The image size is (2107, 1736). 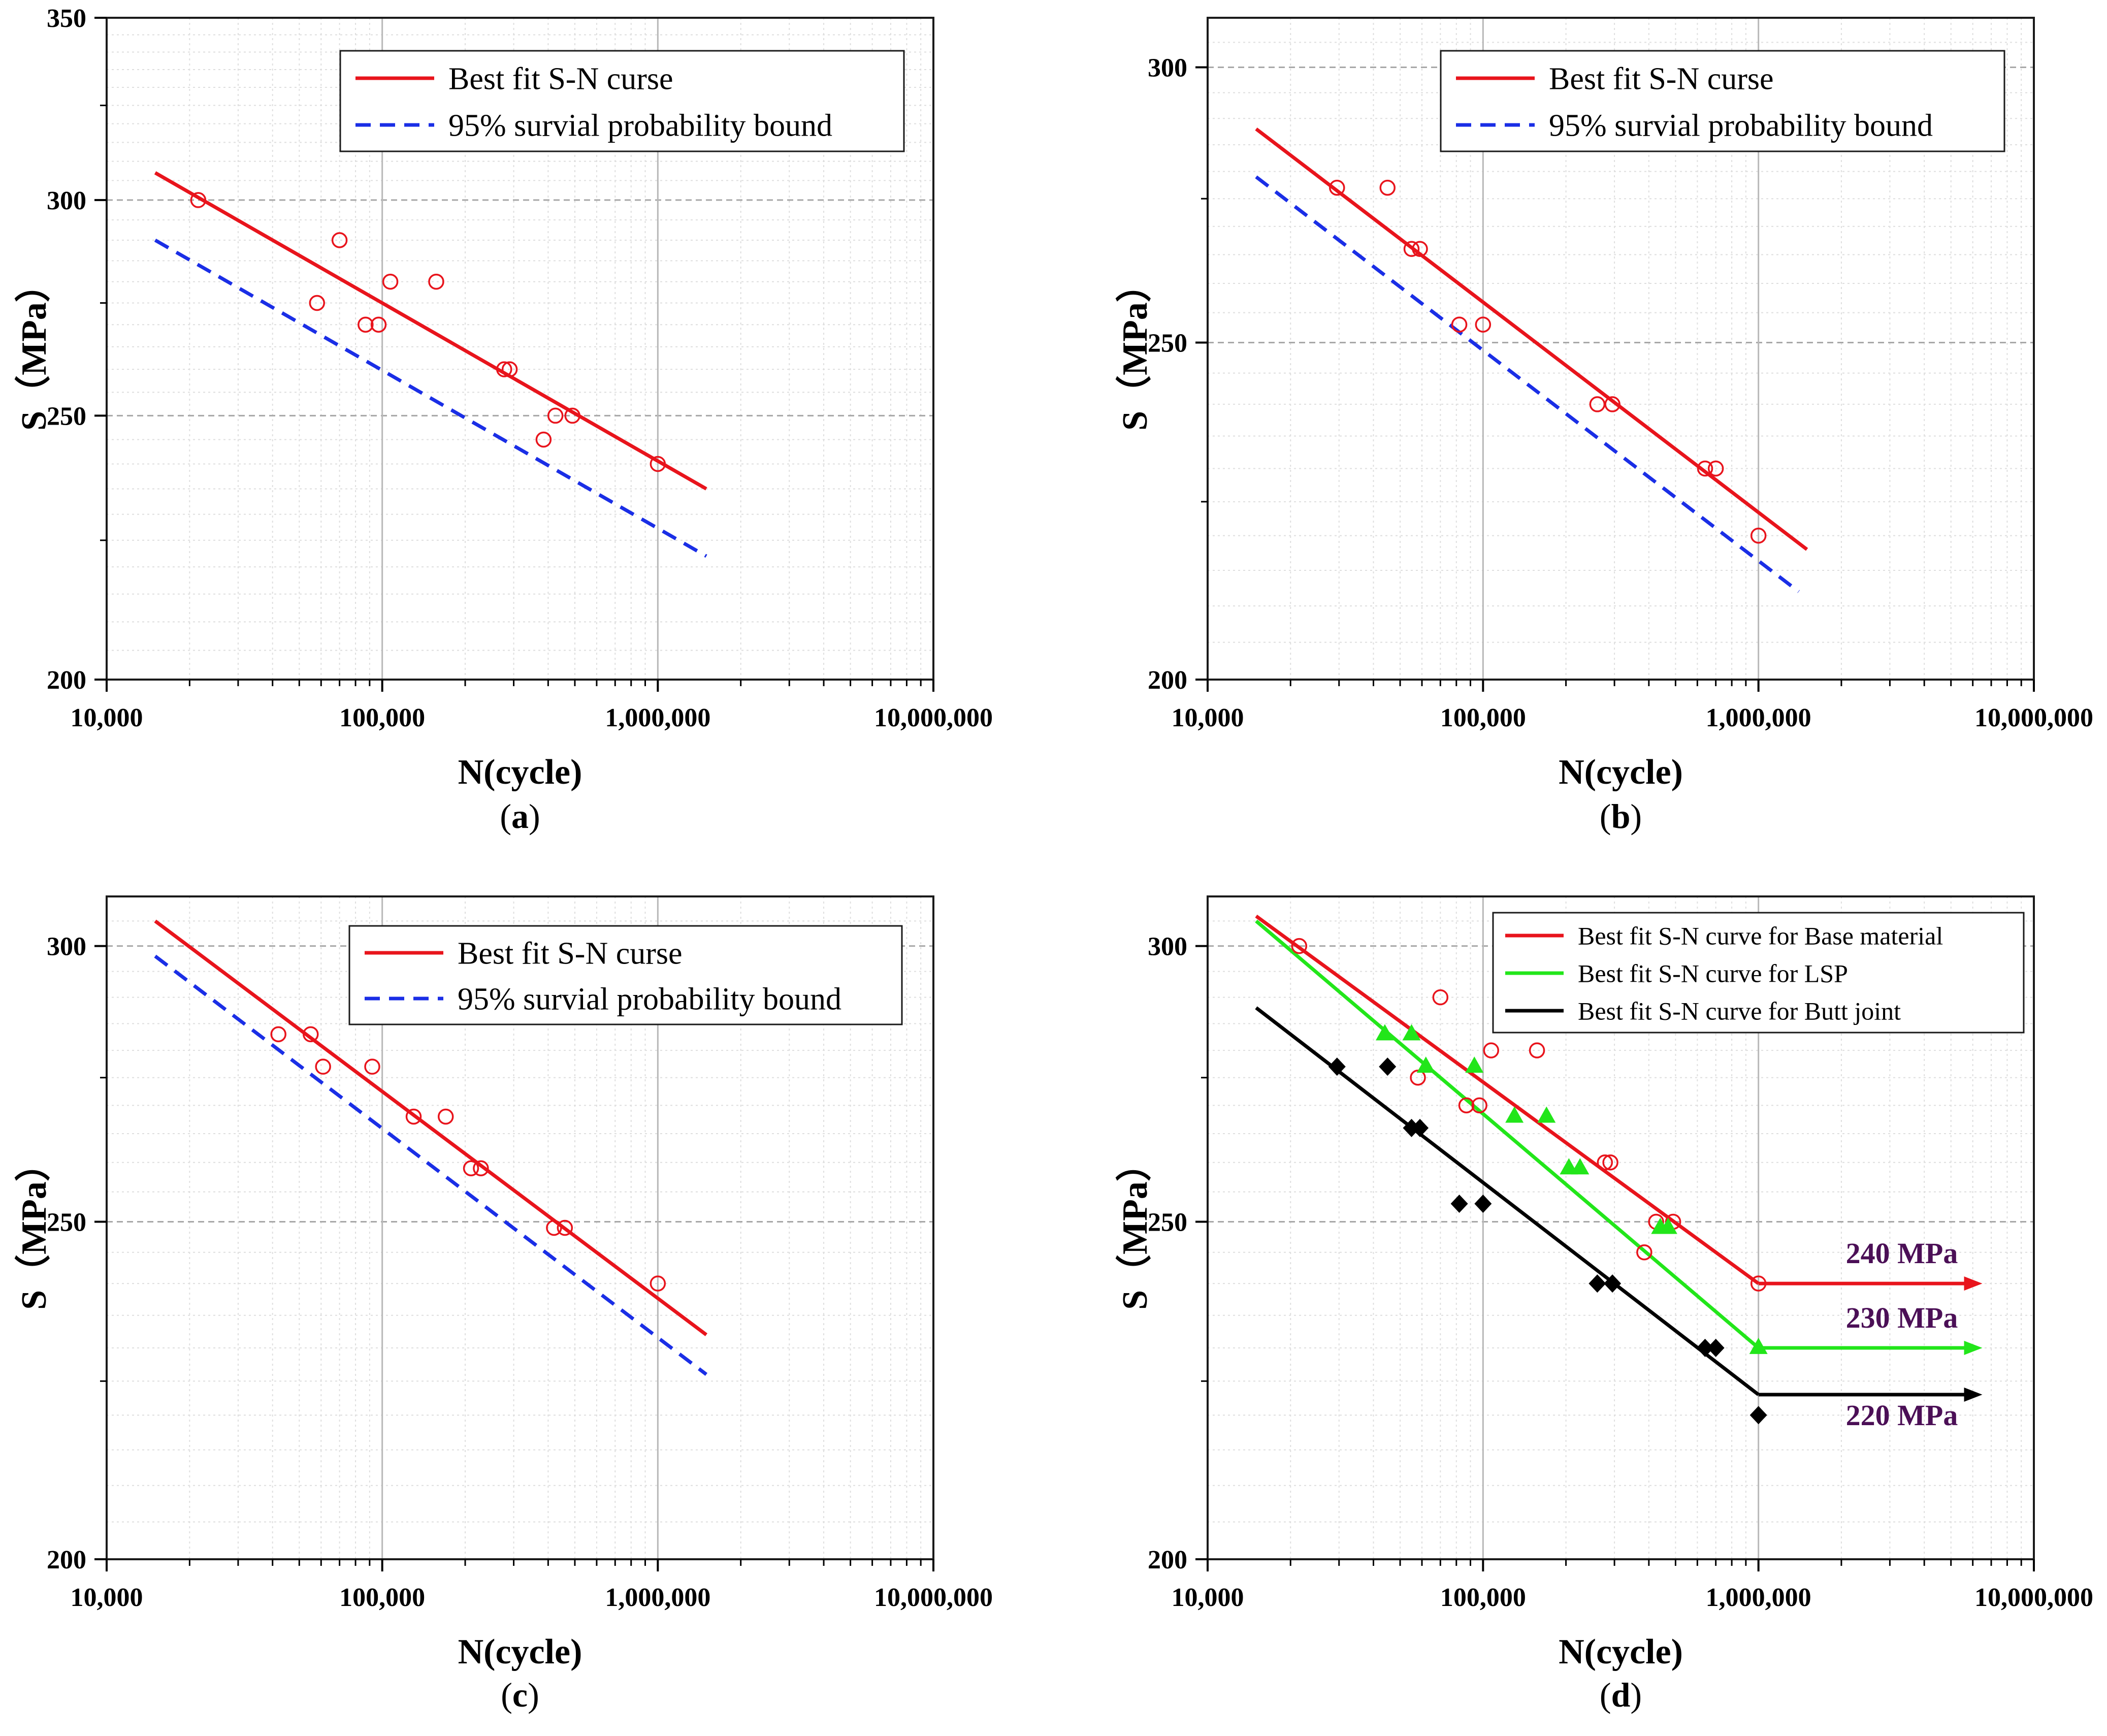 I want to click on legend-label: Best fit S-N curve for LSP, so click(x=1713, y=973).